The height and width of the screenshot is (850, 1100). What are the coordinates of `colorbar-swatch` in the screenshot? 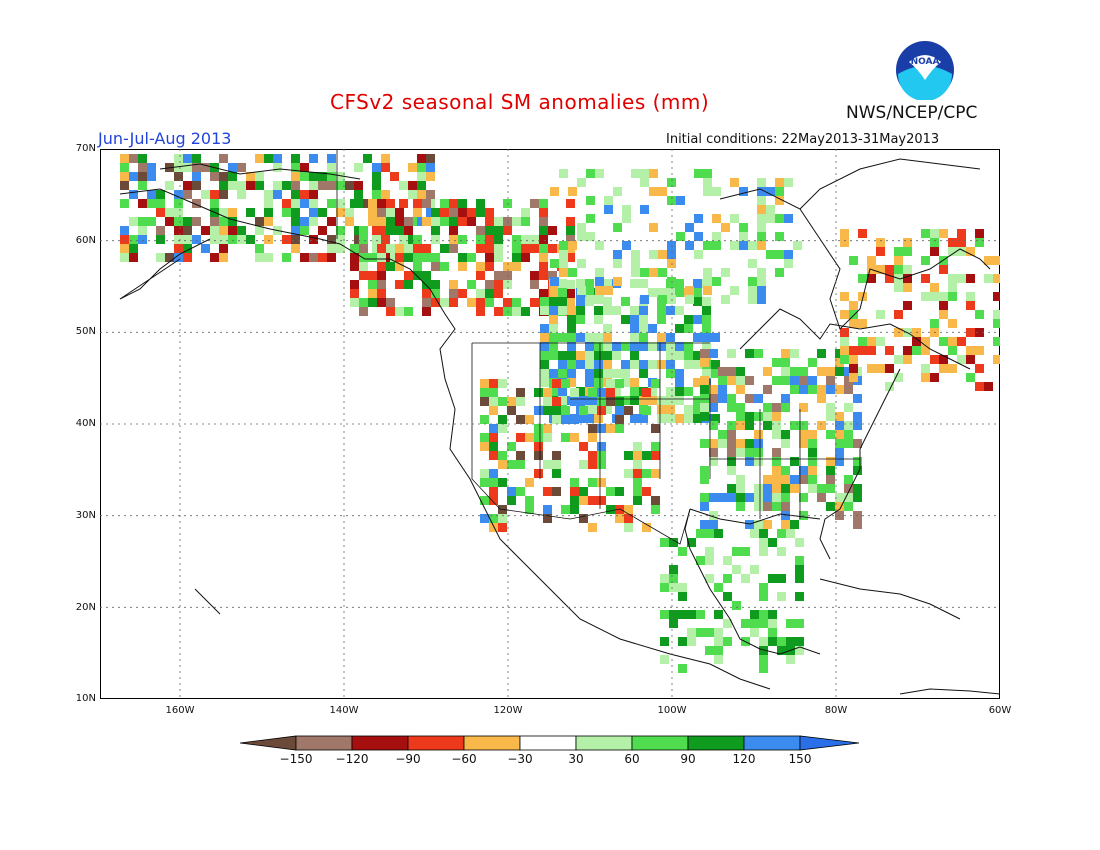 It's located at (548, 743).